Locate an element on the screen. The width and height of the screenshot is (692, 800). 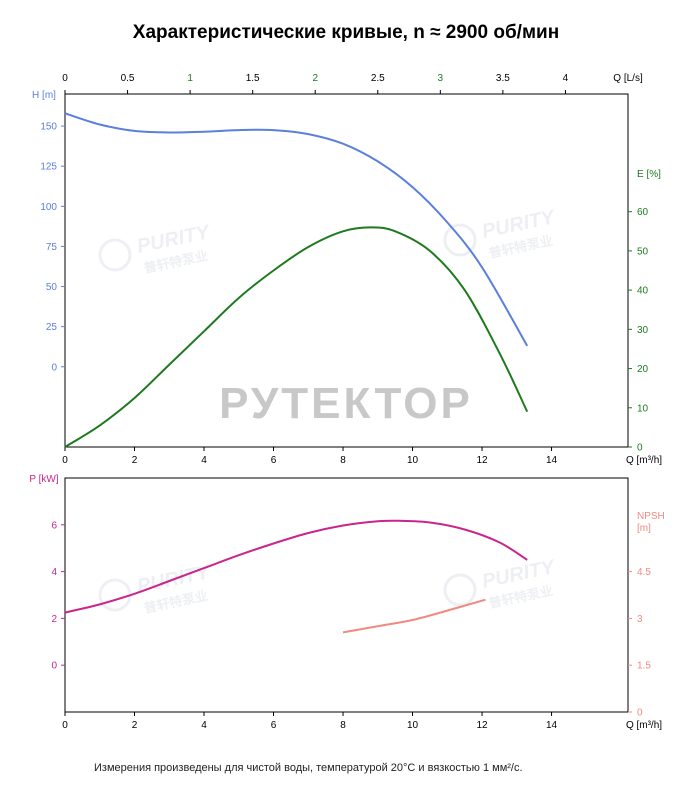
y-right-tick-label: 60 is located at coordinates (643, 212).